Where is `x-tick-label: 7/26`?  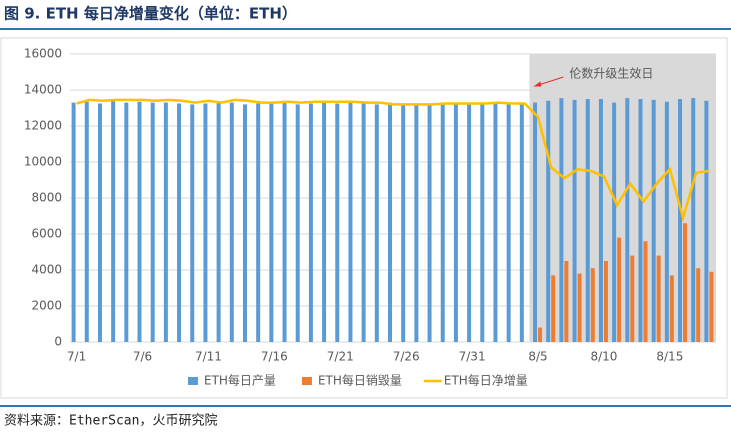 x-tick-label: 7/26 is located at coordinates (406, 357).